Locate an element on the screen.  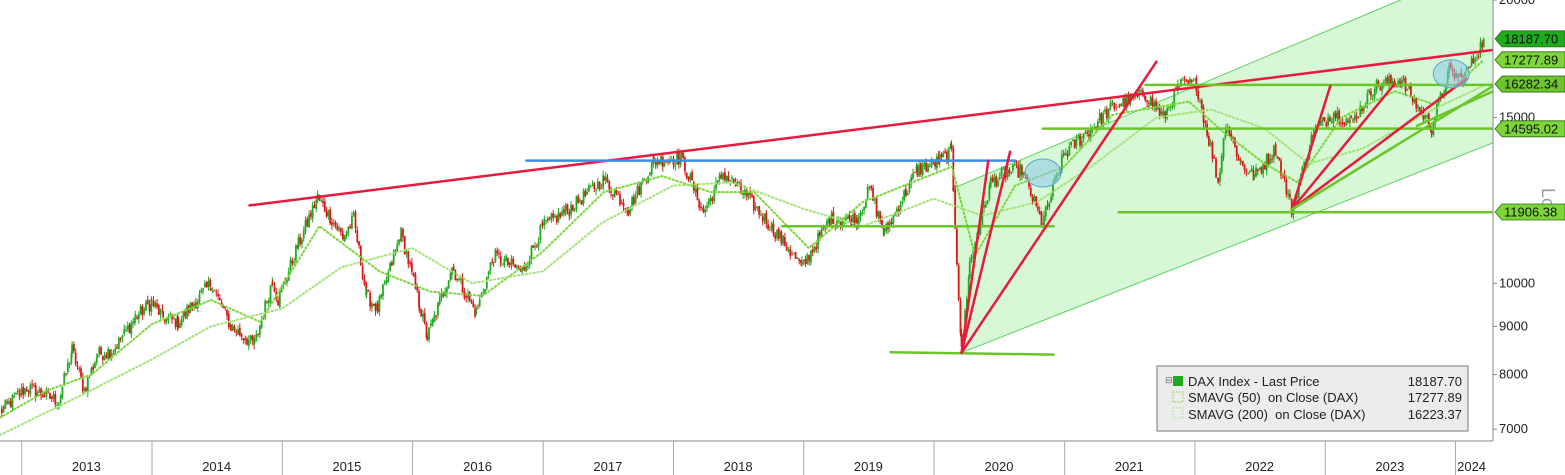
y-tick-label: 9000 is located at coordinates (1513, 325).